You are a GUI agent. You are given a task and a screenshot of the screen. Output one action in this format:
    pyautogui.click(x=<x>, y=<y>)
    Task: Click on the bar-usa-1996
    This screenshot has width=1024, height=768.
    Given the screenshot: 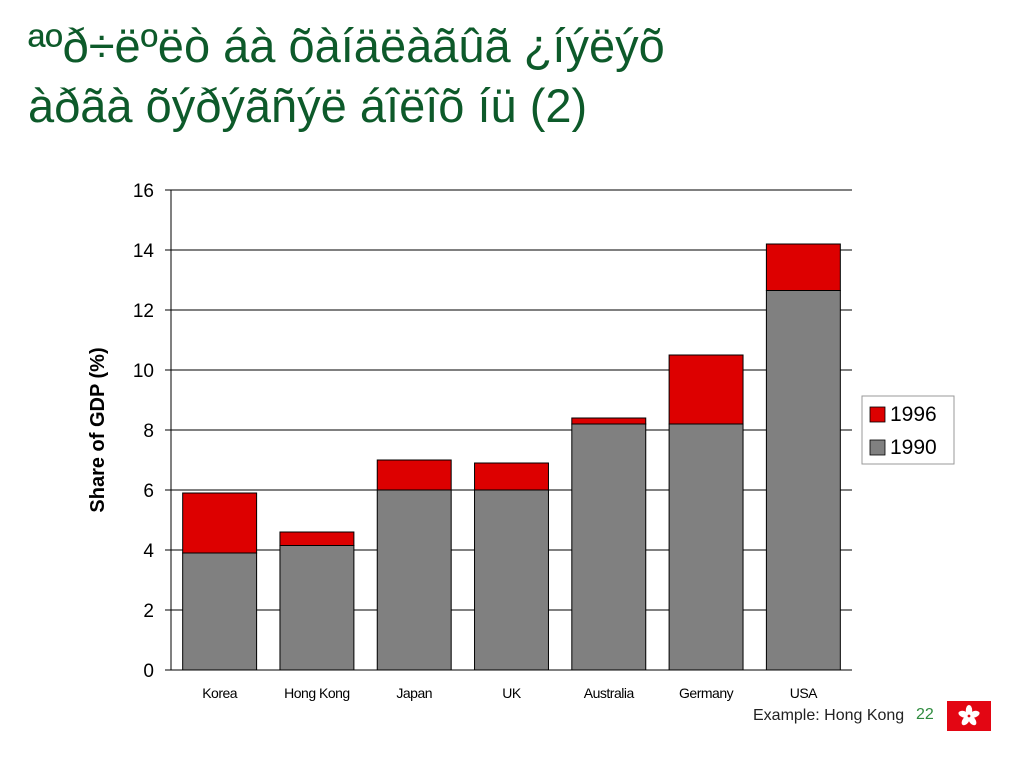 What is the action you would take?
    pyautogui.click(x=803, y=267)
    